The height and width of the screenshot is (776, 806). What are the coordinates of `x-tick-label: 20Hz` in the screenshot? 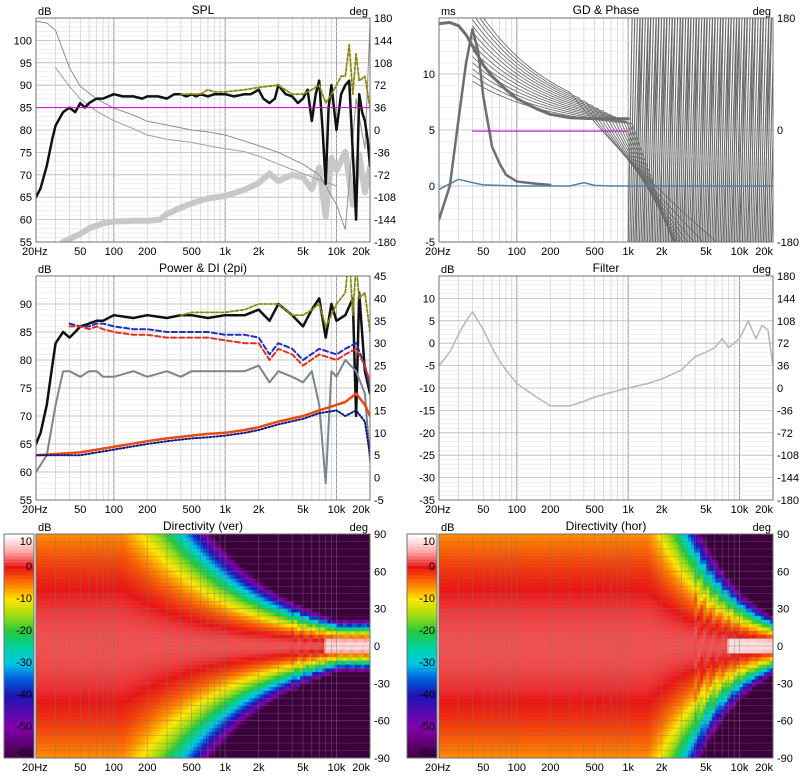 It's located at (35, 510).